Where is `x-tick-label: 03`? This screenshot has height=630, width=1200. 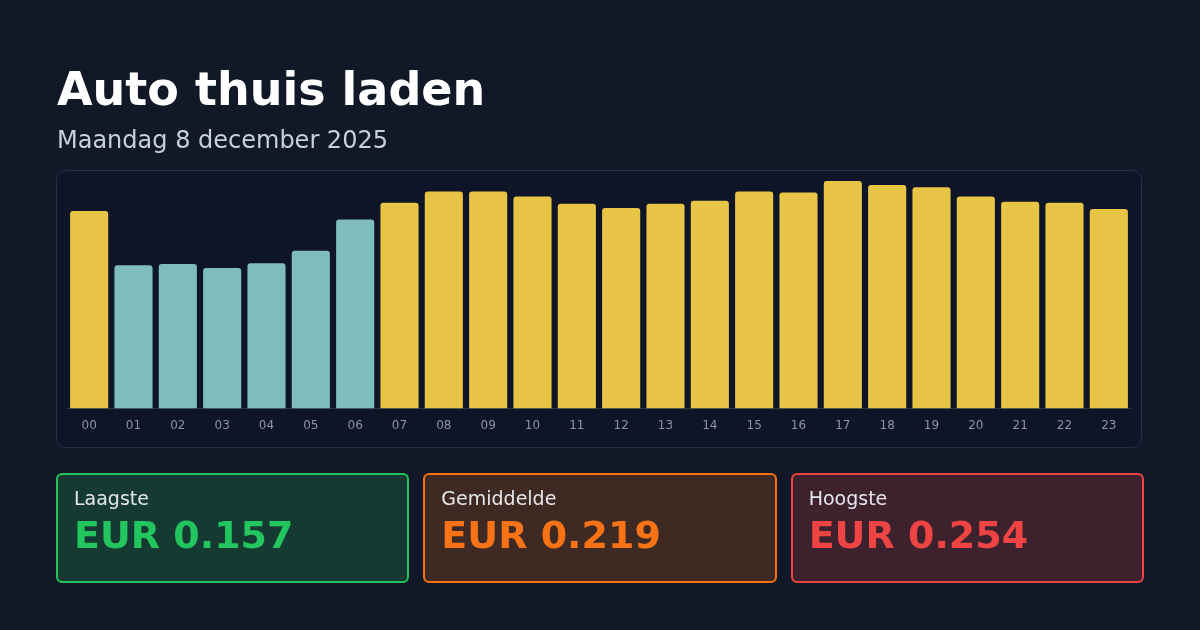 x-tick-label: 03 is located at coordinates (222, 424).